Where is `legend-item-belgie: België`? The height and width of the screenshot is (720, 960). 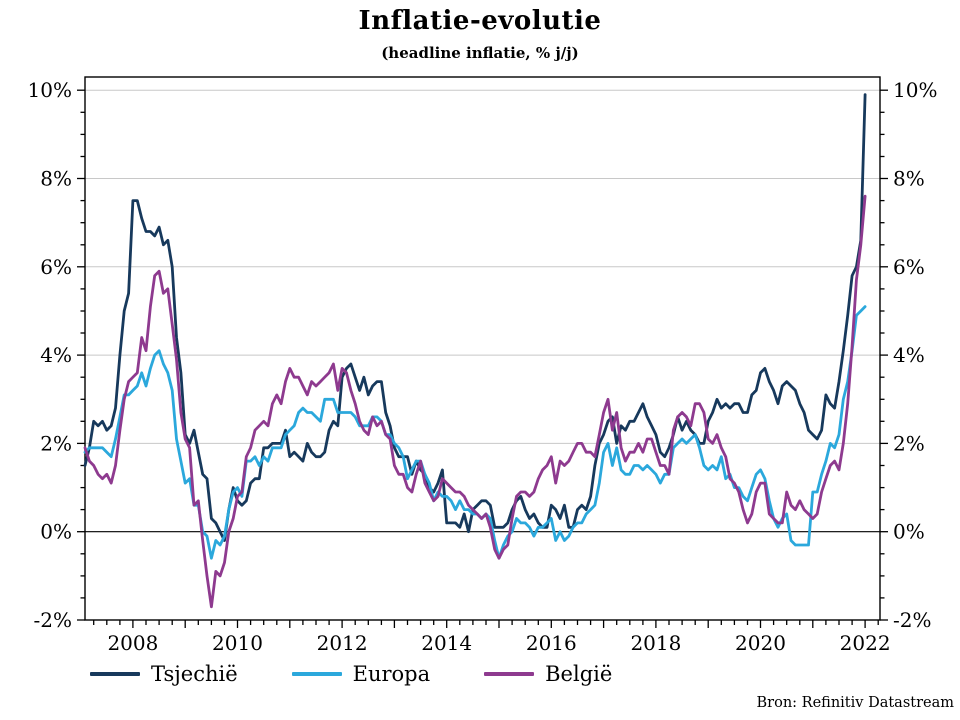
legend-item-belgie: België is located at coordinates (548, 674).